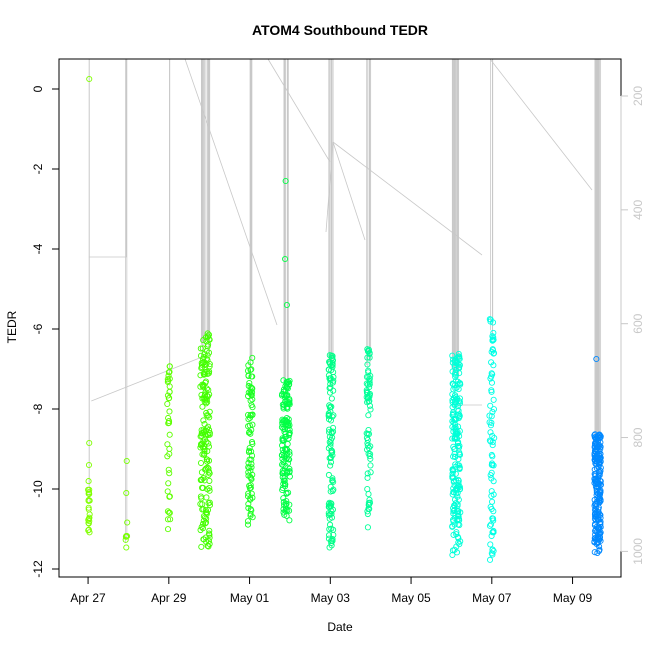 This screenshot has width=650, height=655. Describe the element at coordinates (38, 489) in the screenshot. I see `y-tick-label: -10` at that location.